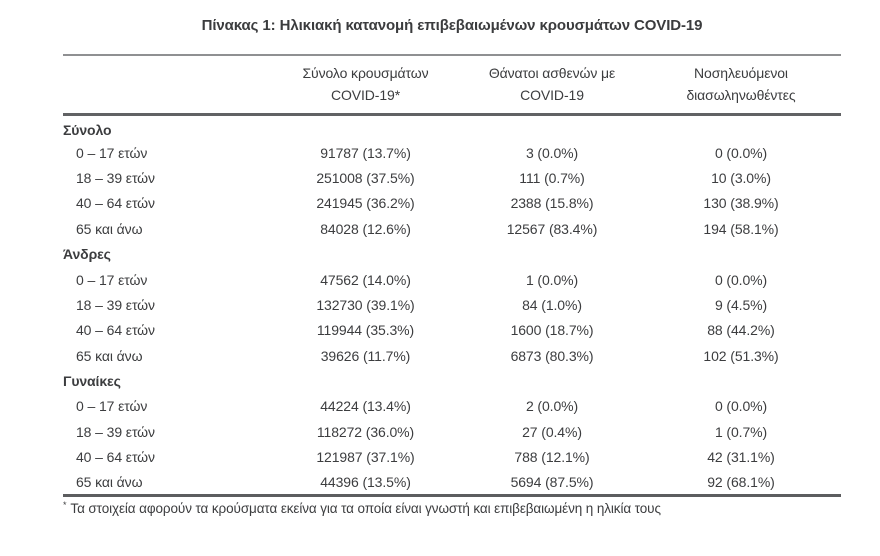  Describe the element at coordinates (741, 481) in the screenshot. I see `intubated-value: 92 (68.1%)` at that location.